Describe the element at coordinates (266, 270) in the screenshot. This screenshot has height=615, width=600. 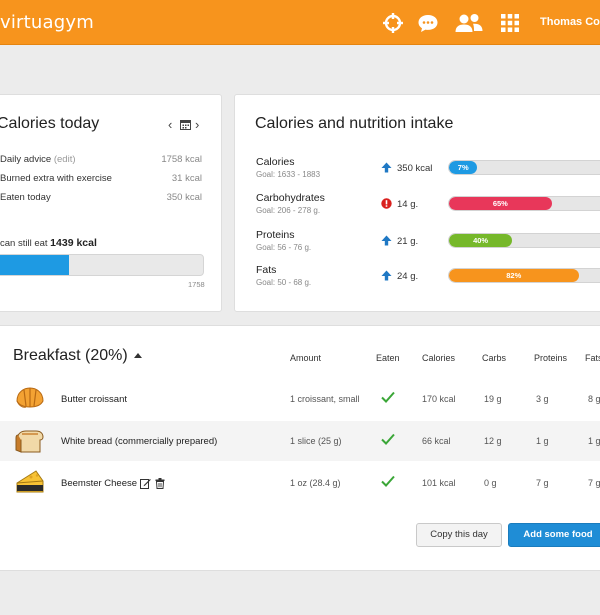
I see `nutrient-name: Fats` at that location.